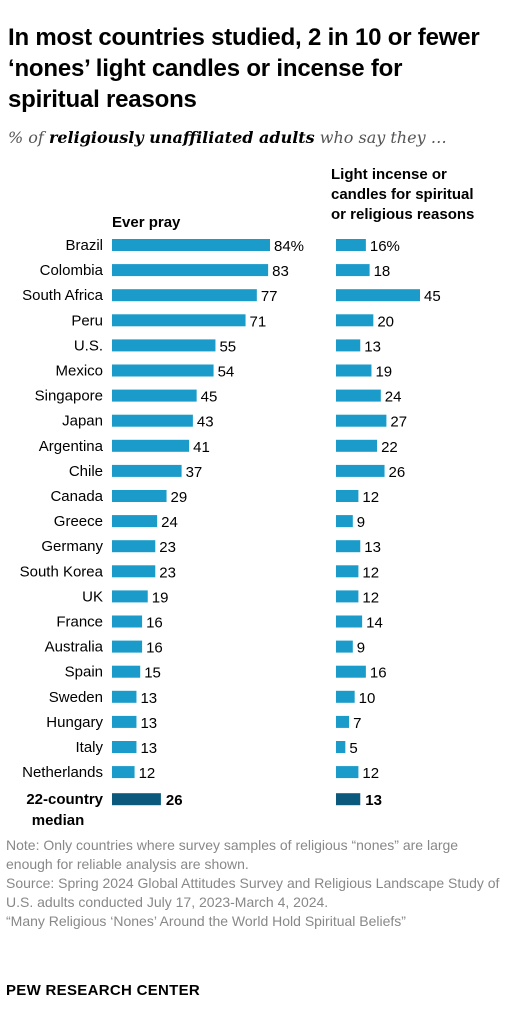 This screenshot has height=1024, width=505. Describe the element at coordinates (58, 820) in the screenshot. I see `median-label: median` at that location.